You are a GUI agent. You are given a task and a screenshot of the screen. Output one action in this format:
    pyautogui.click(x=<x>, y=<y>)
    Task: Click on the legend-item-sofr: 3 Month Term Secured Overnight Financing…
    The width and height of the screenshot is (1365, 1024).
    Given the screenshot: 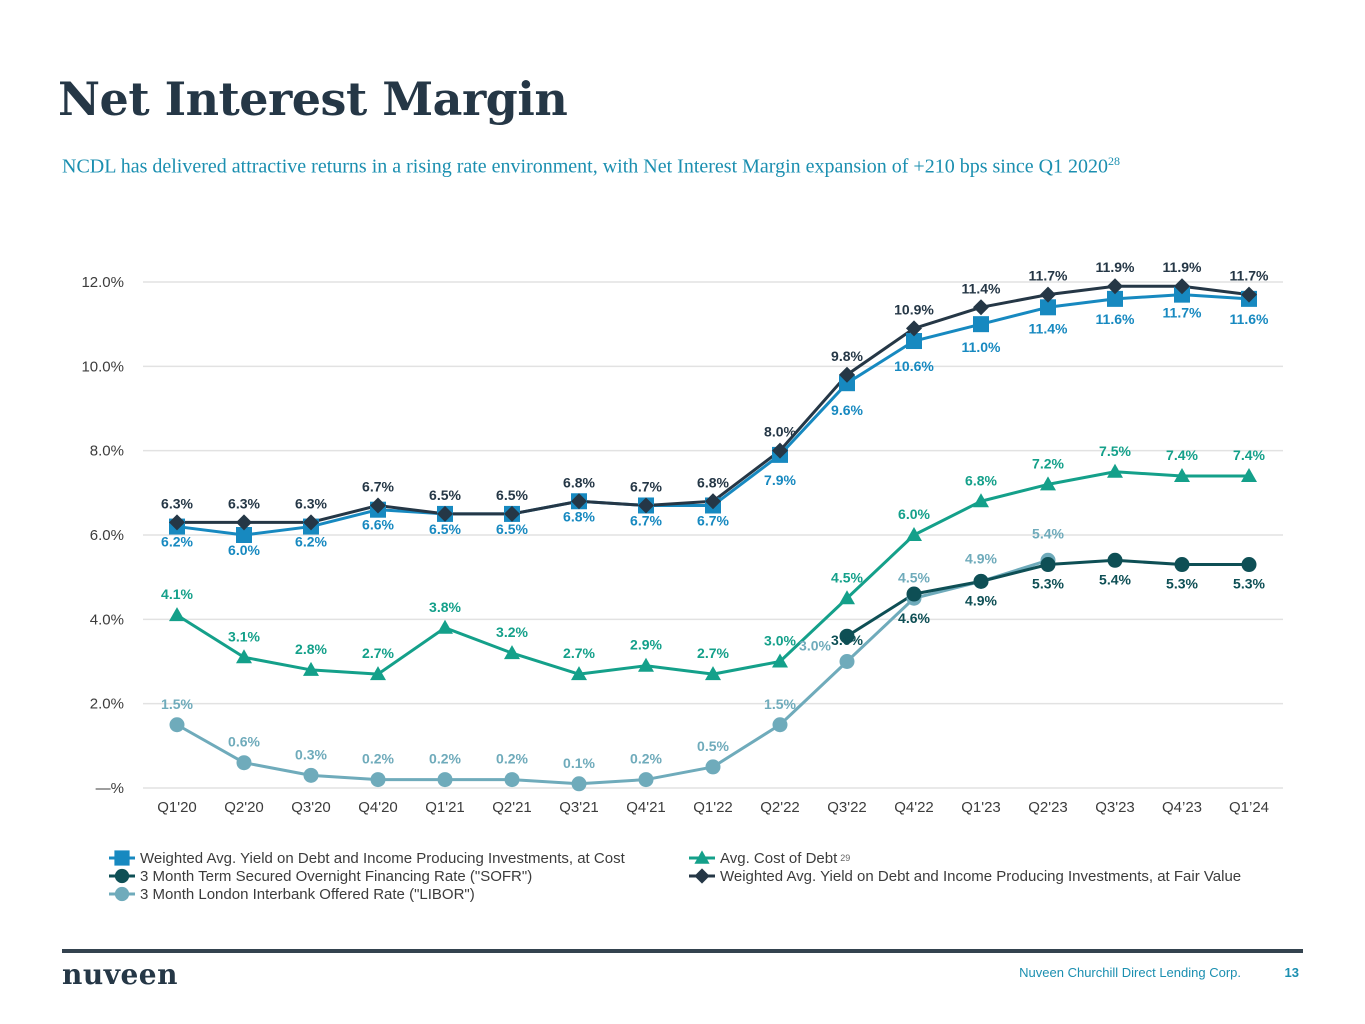 What is the action you would take?
    pyautogui.click(x=366, y=876)
    